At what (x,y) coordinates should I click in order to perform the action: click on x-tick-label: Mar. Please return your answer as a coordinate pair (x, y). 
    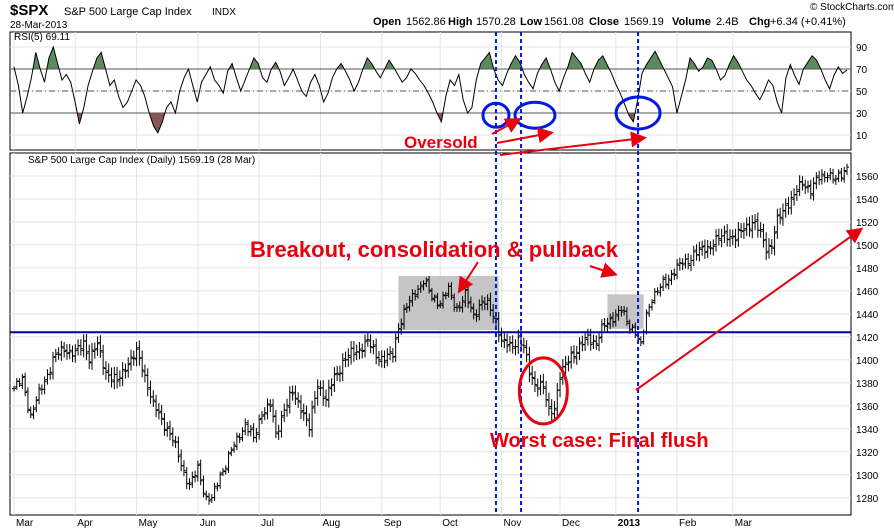
    Looking at the image, I should click on (744, 523).